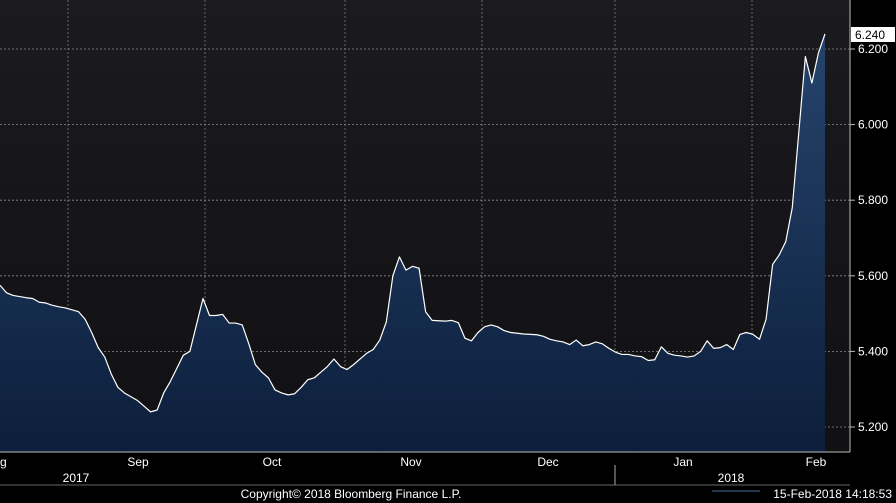 This screenshot has width=896, height=503. I want to click on y-tick-label: 5.200, so click(873, 427).